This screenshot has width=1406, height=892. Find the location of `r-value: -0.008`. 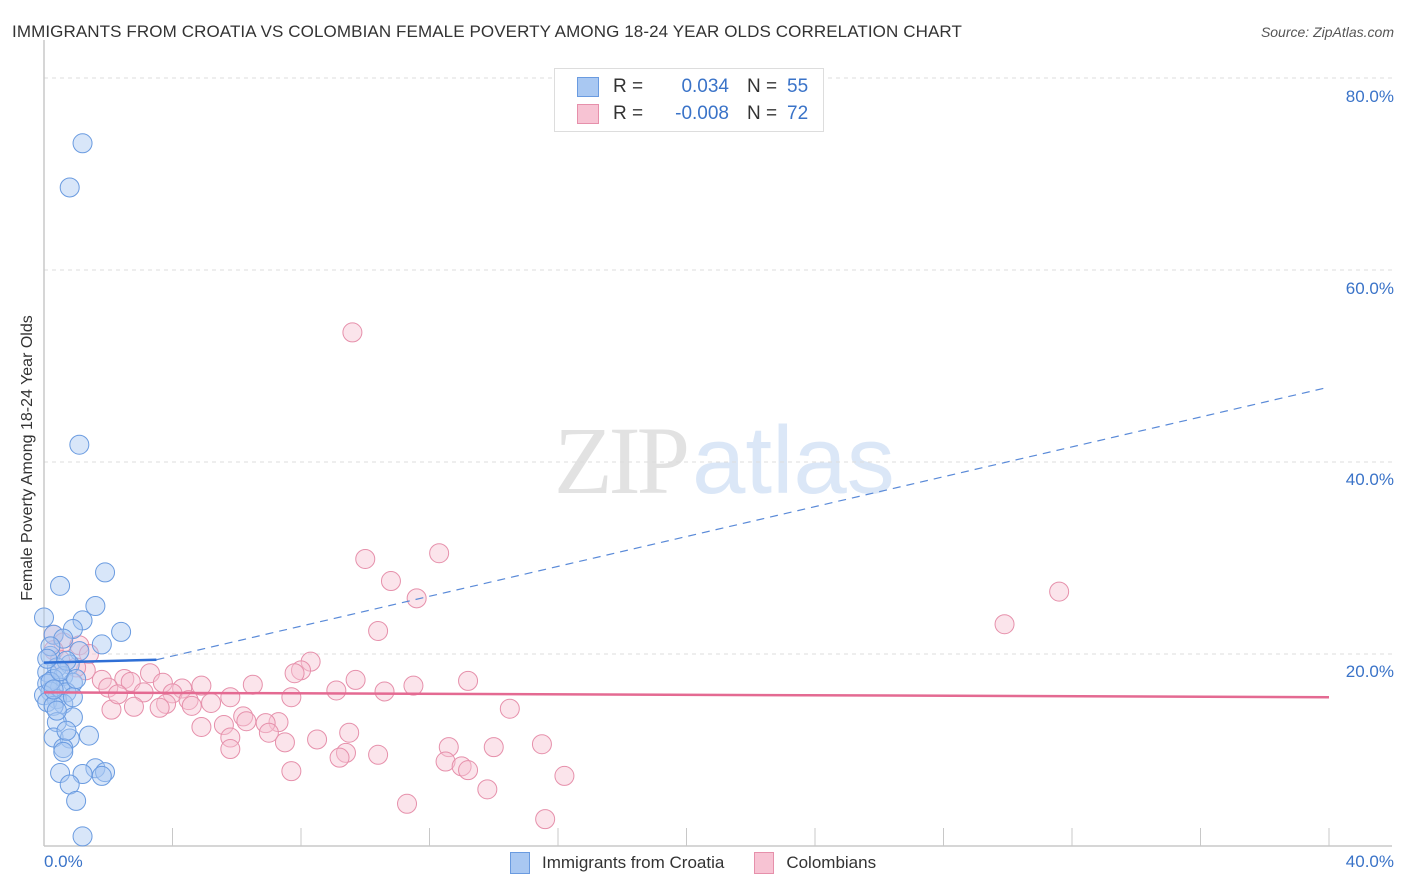

r-value: -0.008 is located at coordinates (702, 113).